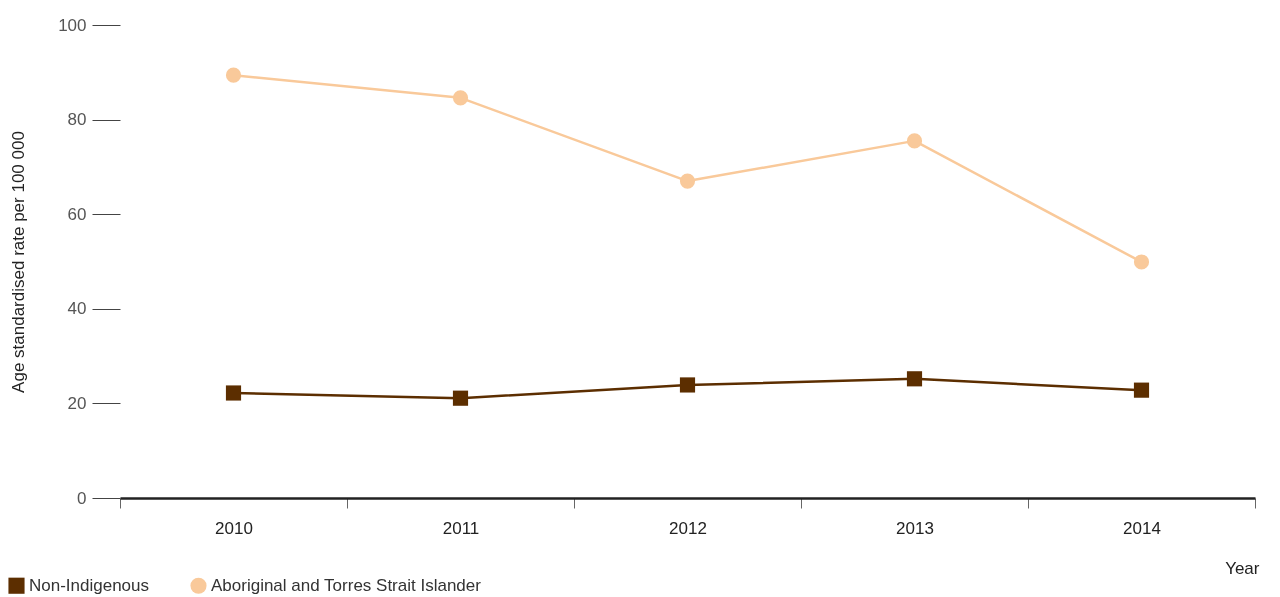 This screenshot has width=1280, height=597. I want to click on x-tick-label: 2013, so click(915, 528).